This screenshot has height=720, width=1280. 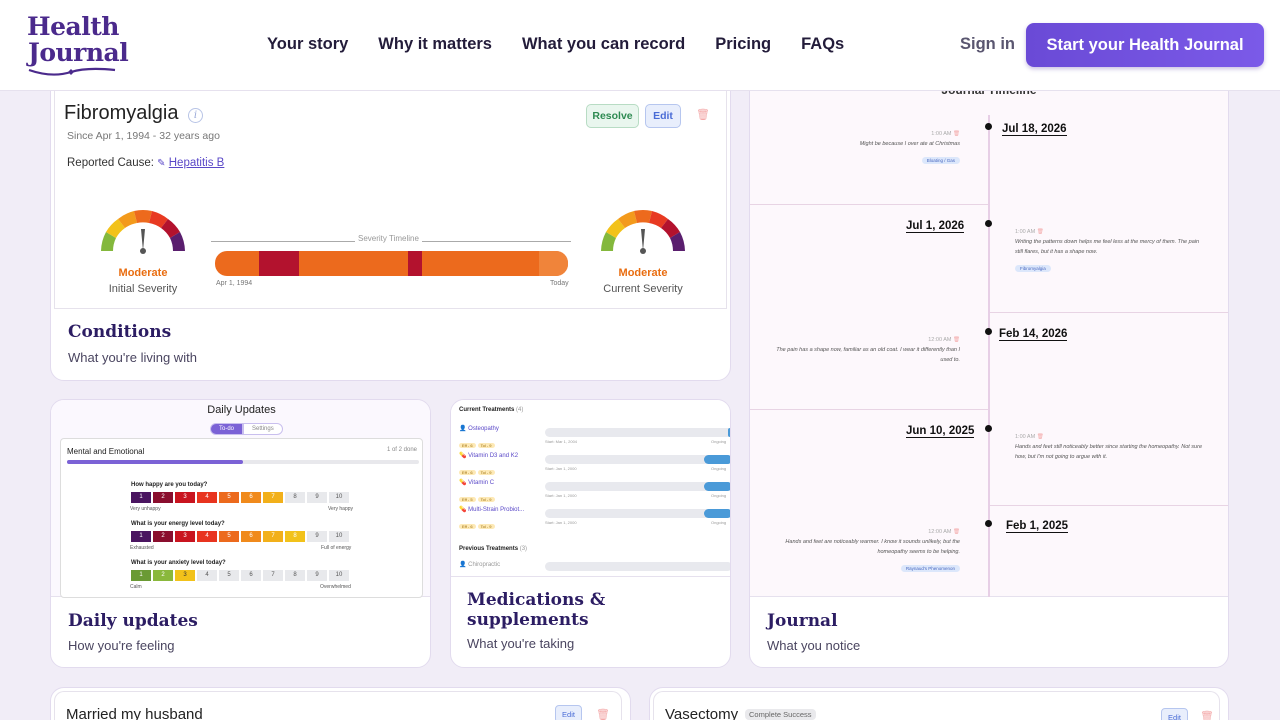 I want to click on treatment-item: 👤 Chiropractic, so click(x=594, y=566).